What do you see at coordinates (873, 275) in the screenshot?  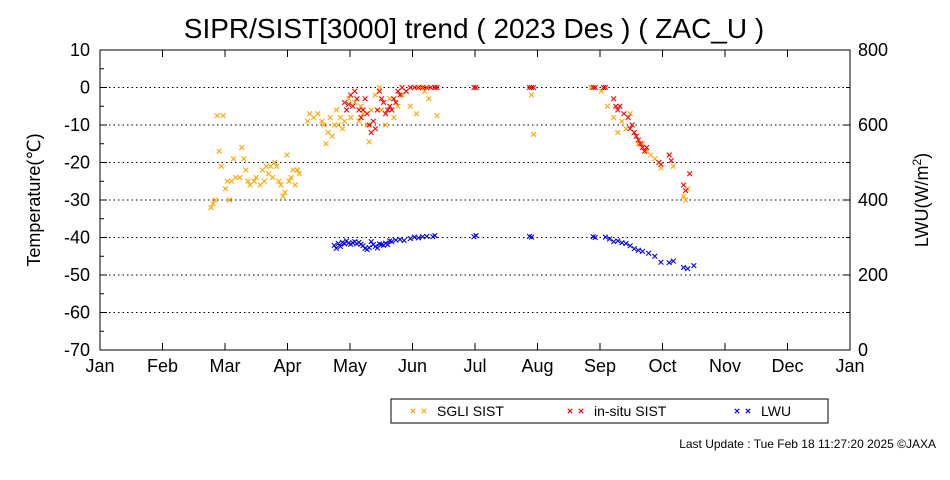 I see `y2-tick-label: 200` at bounding box center [873, 275].